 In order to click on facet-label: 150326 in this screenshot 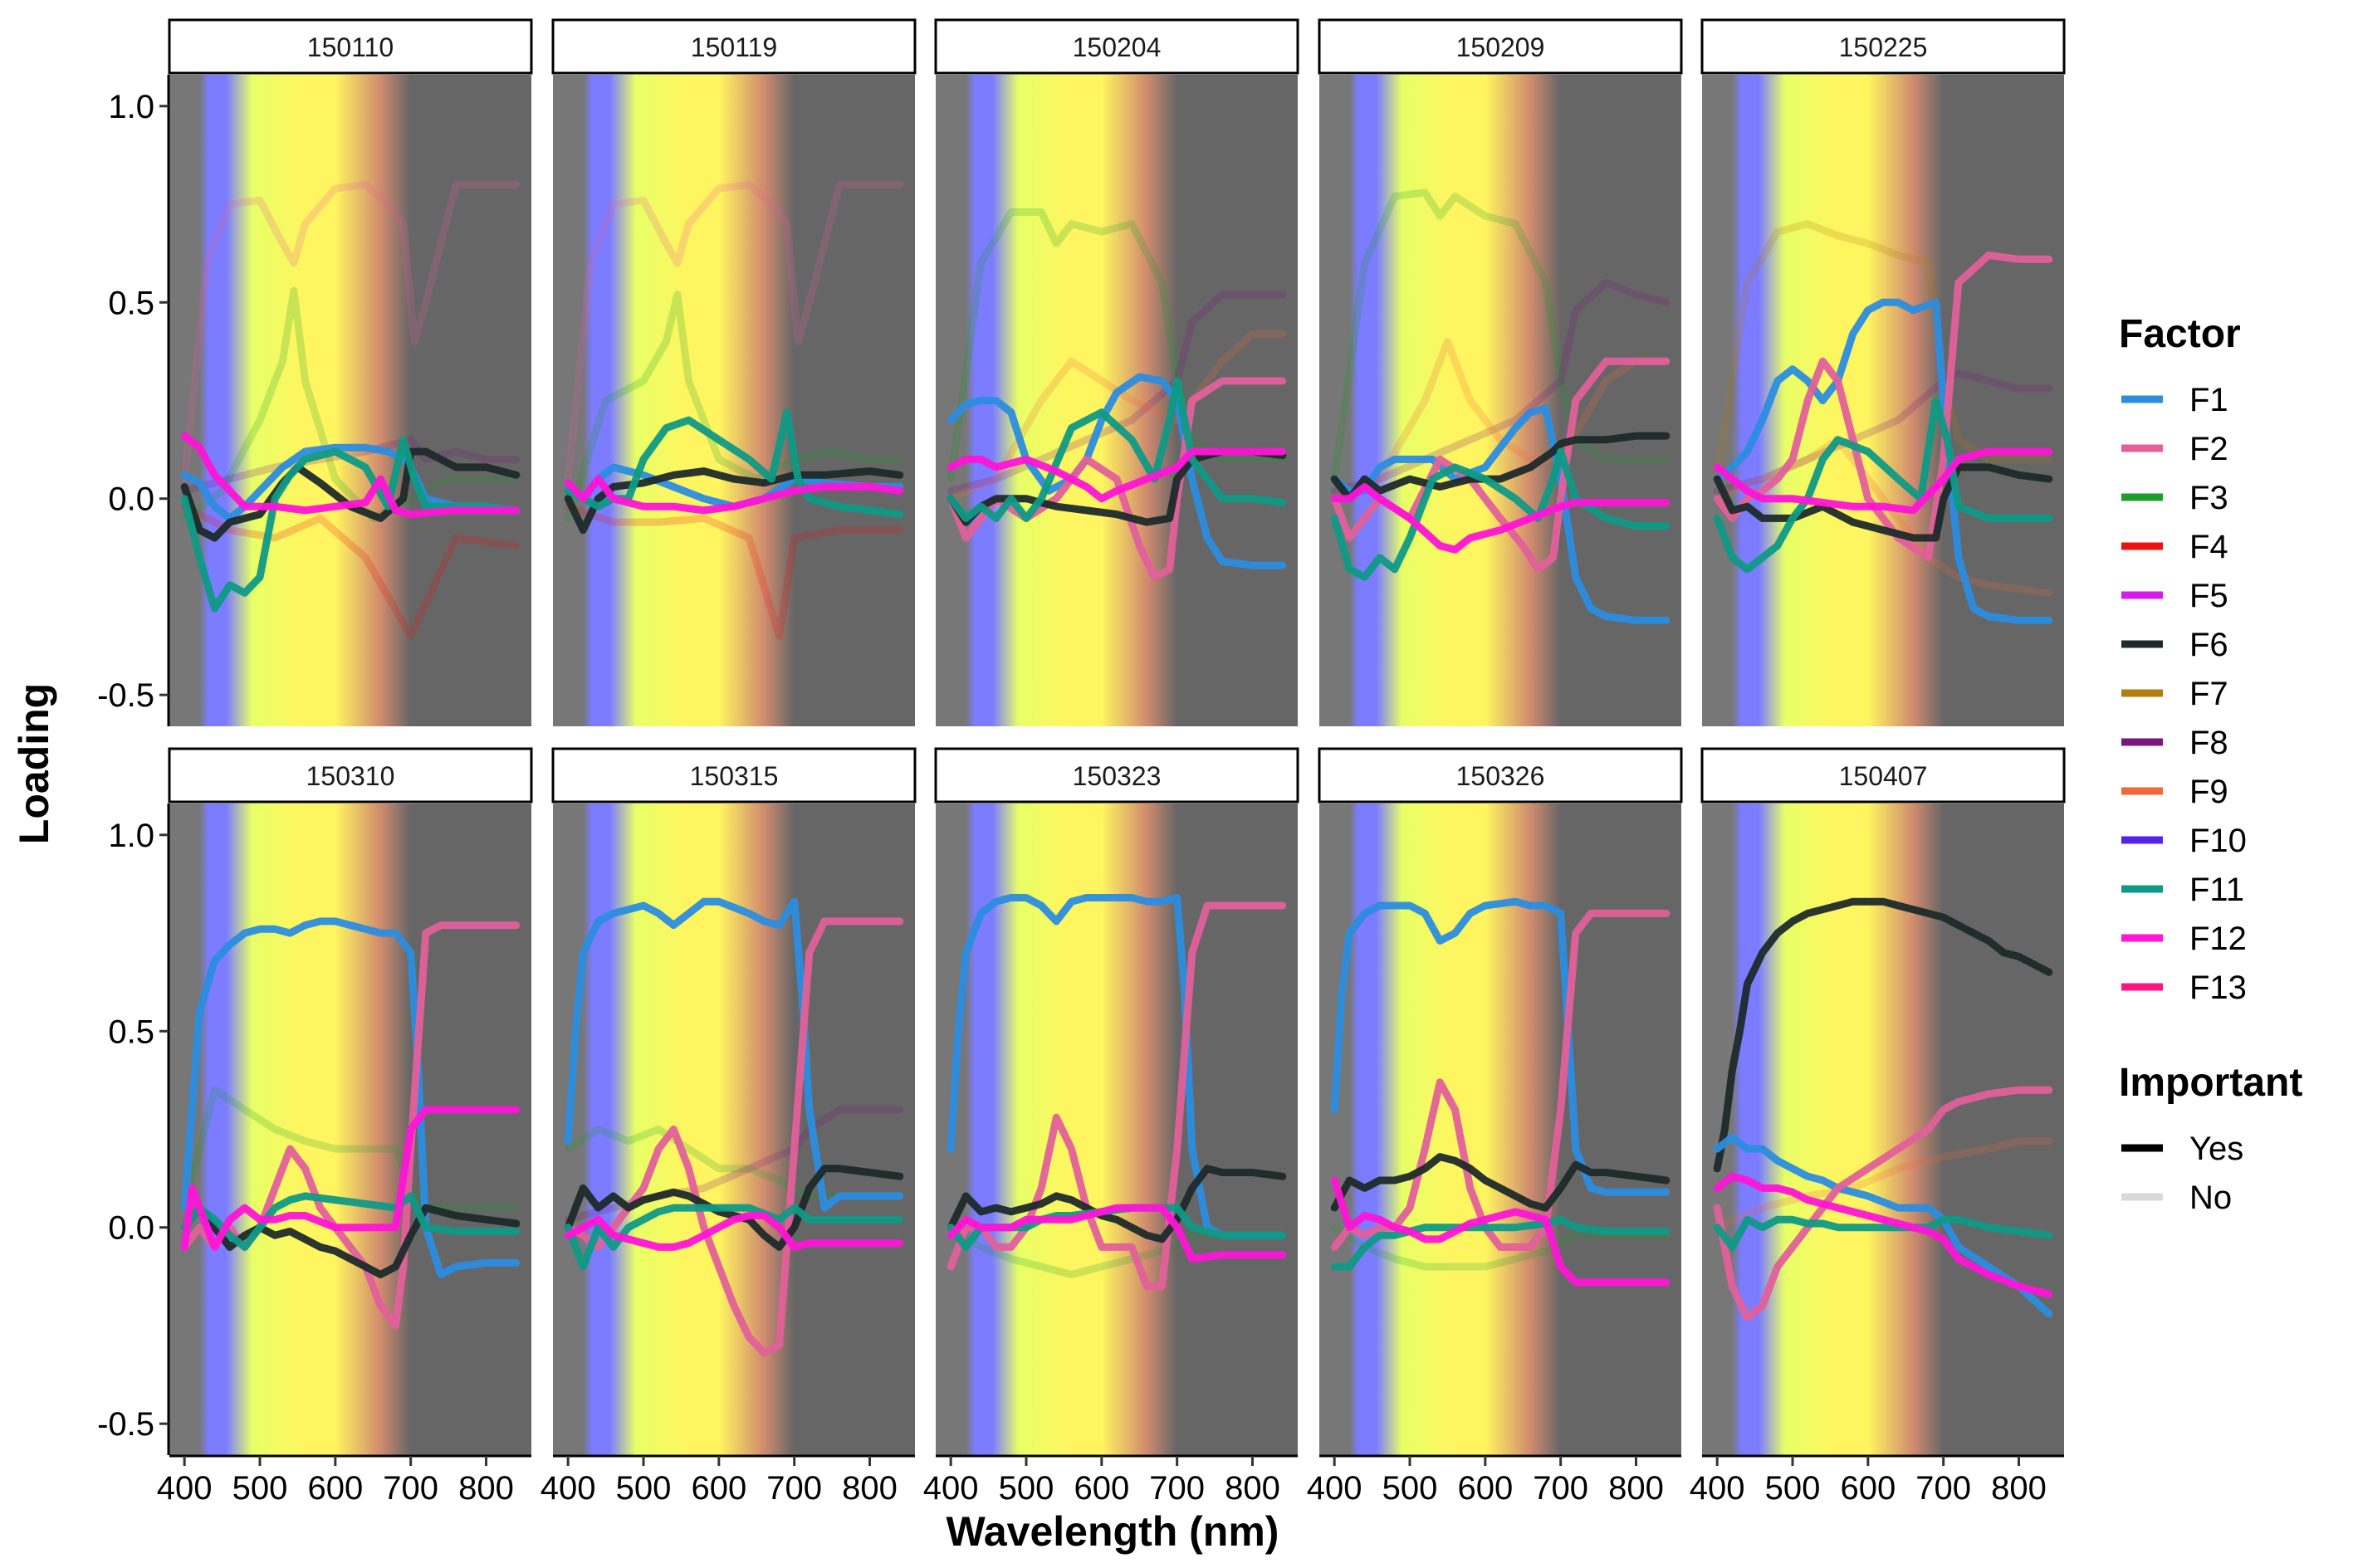, I will do `click(1500, 776)`.